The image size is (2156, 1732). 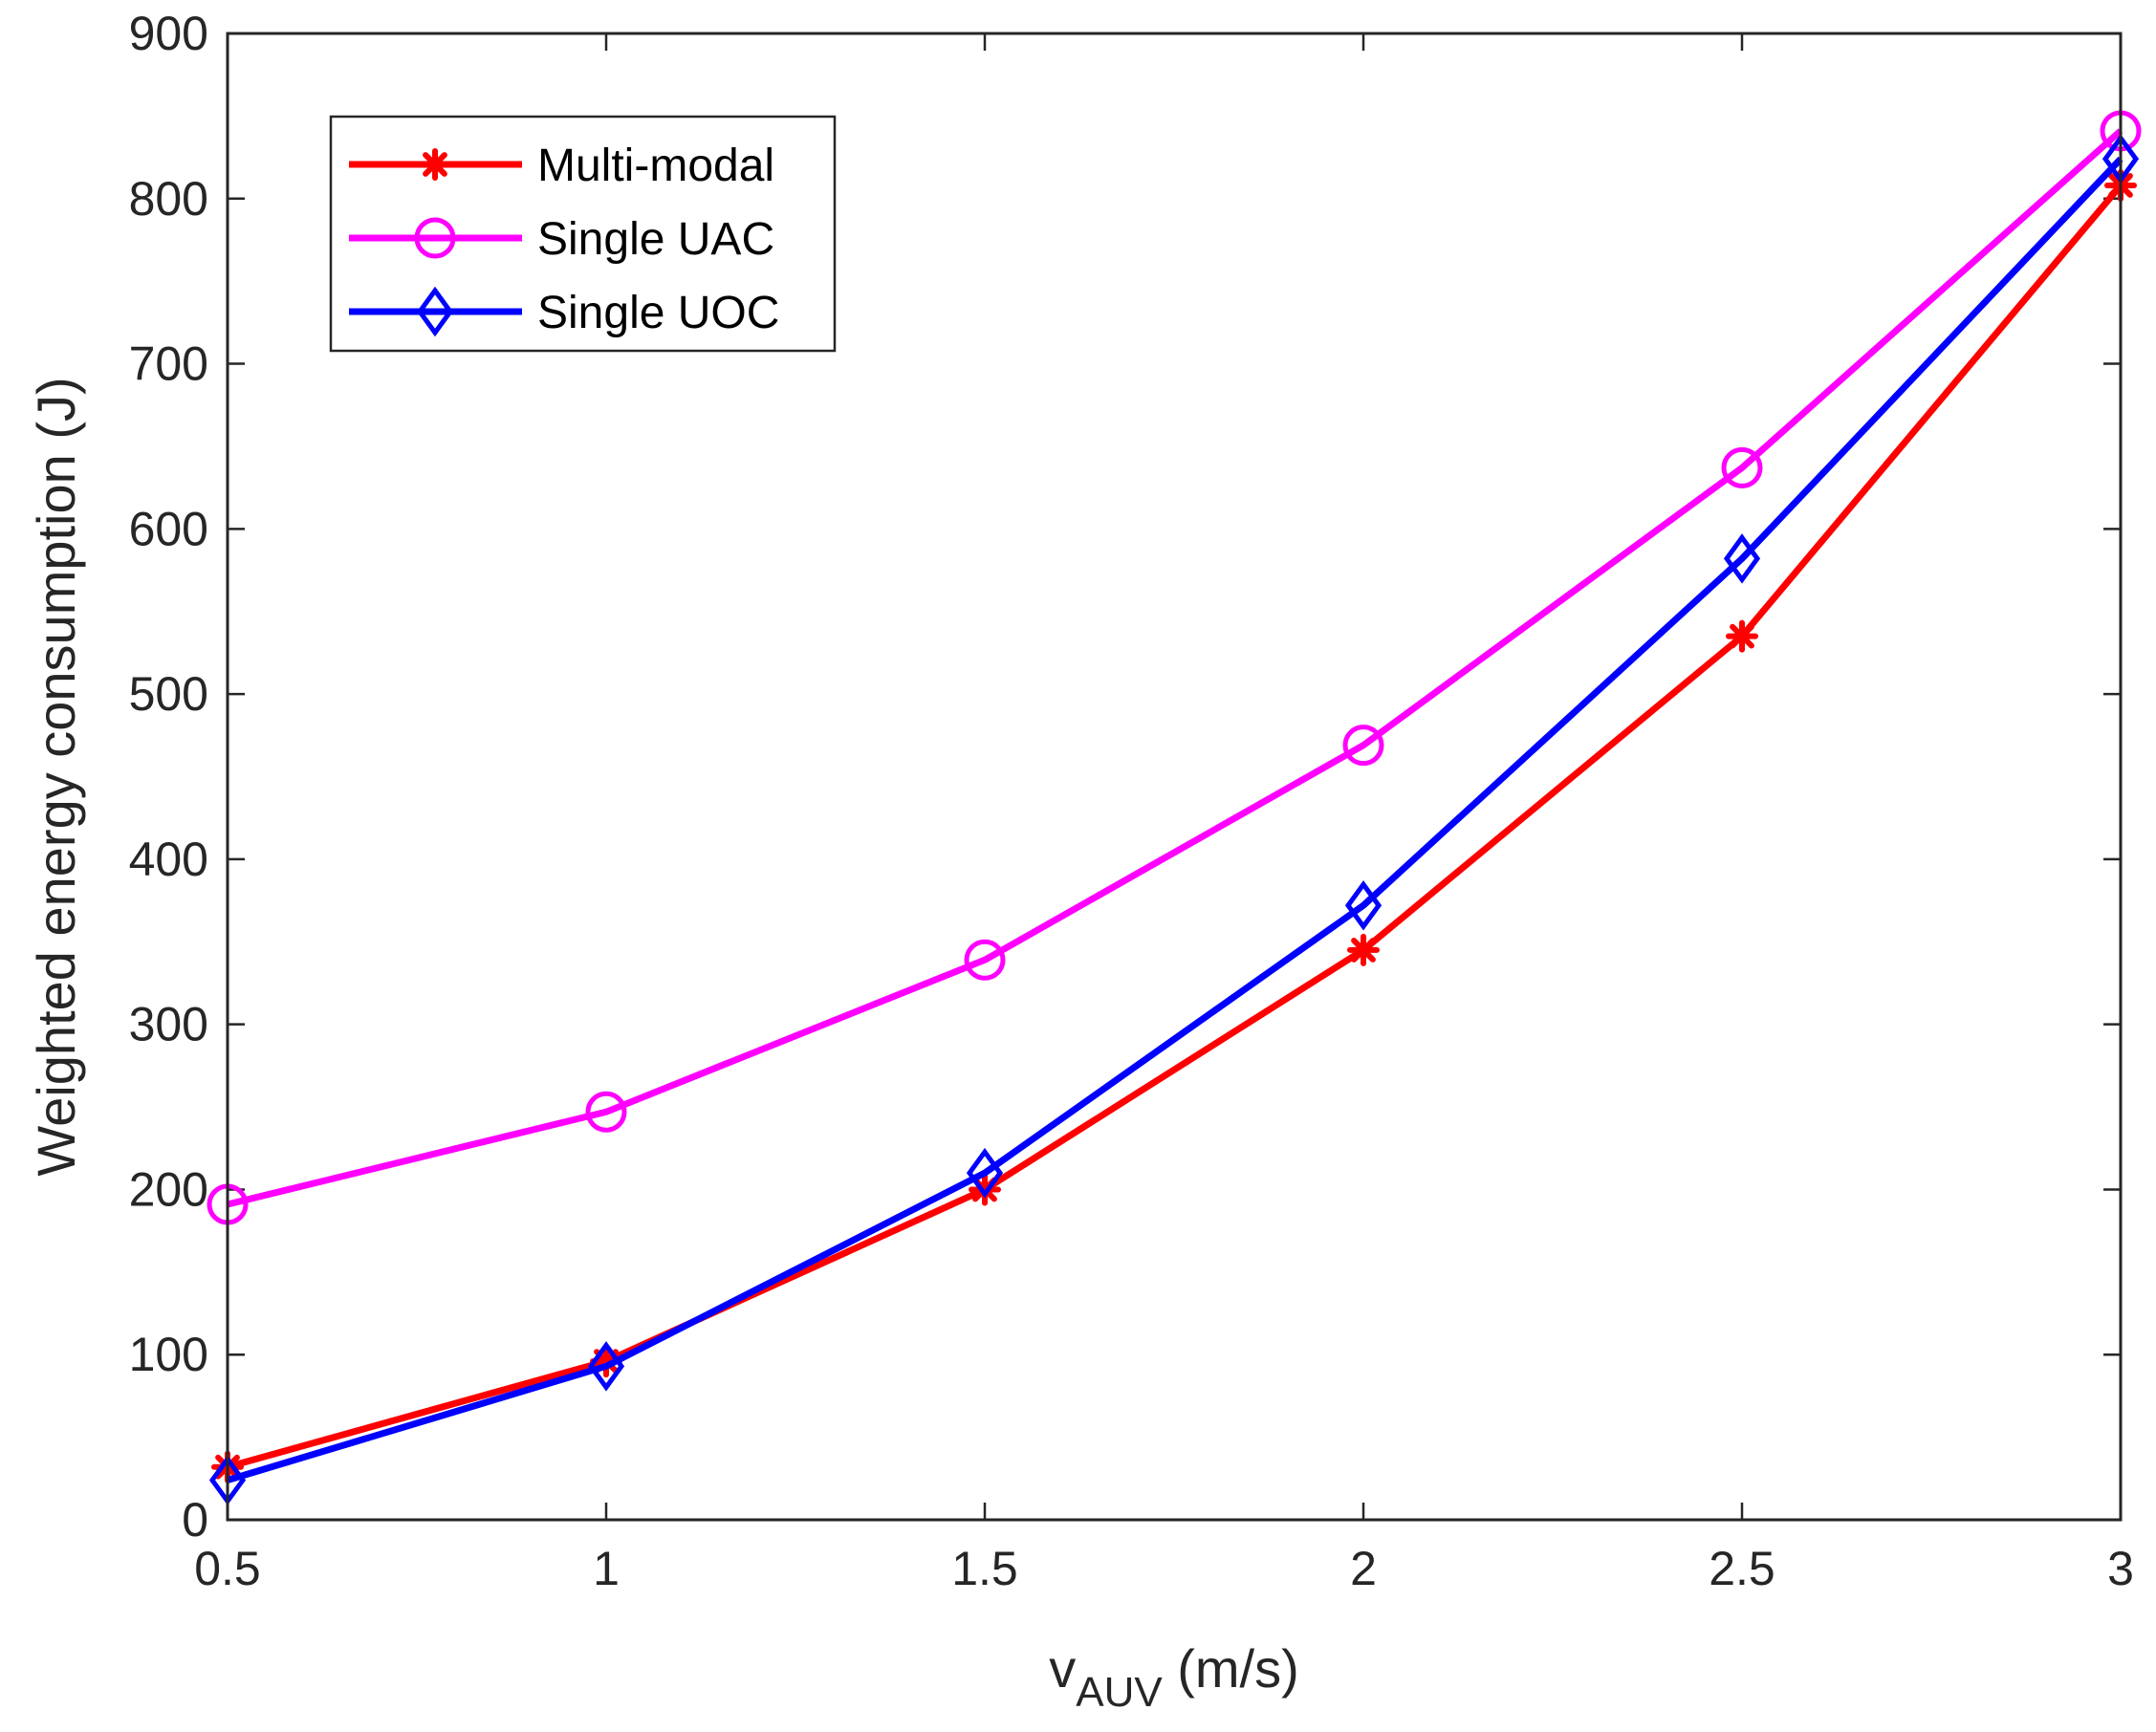 What do you see at coordinates (984, 1568) in the screenshot?
I see `x-tick-label: 1.5` at bounding box center [984, 1568].